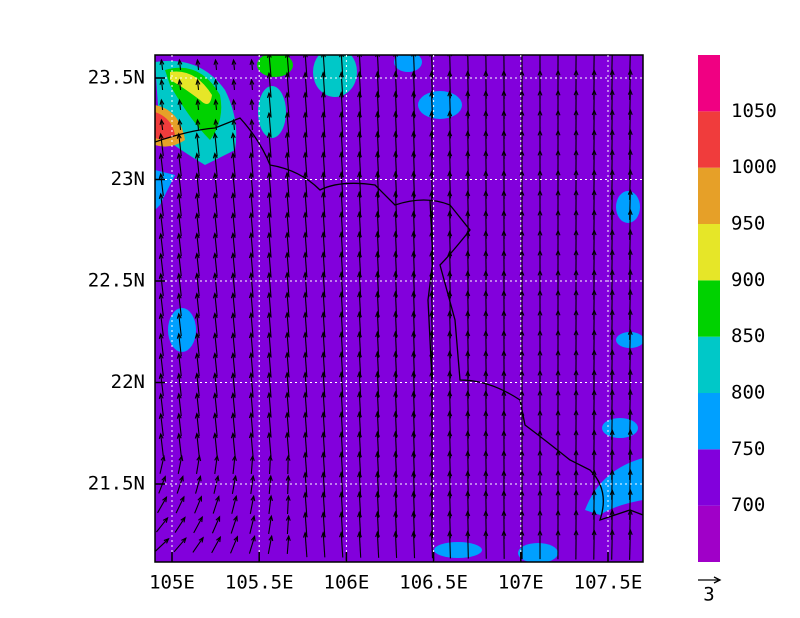 Image resolution: width=800 pixels, height=618 pixels. I want to click on colorbar-label: 950, so click(748, 224).